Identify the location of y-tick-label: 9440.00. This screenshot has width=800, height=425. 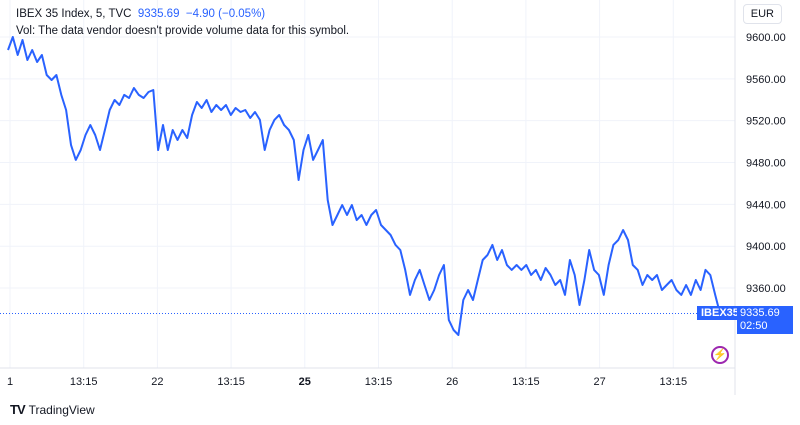
(766, 205).